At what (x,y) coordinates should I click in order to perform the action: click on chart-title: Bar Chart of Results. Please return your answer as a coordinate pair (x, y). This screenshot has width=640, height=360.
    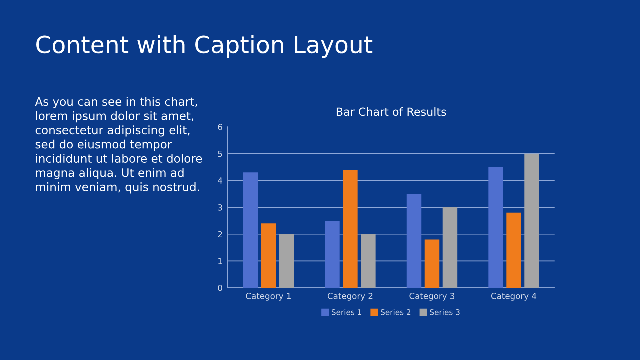
    Looking at the image, I should click on (391, 112).